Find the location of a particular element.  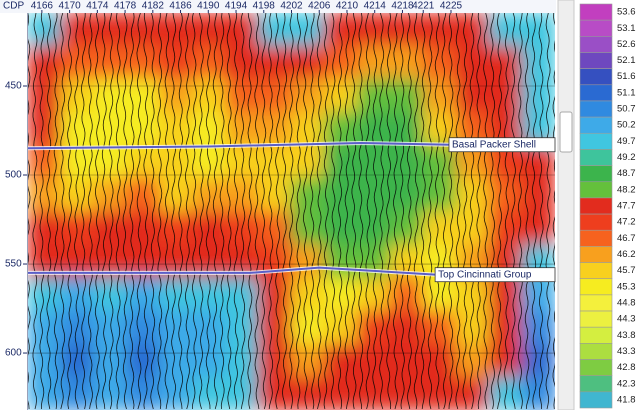

y-tick-label: 500 is located at coordinates (13, 175).